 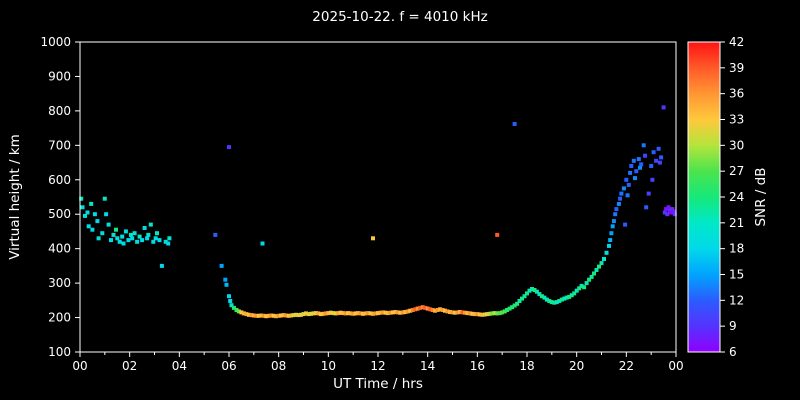 I want to click on colorbar-tick-label: 9, so click(x=733, y=326).